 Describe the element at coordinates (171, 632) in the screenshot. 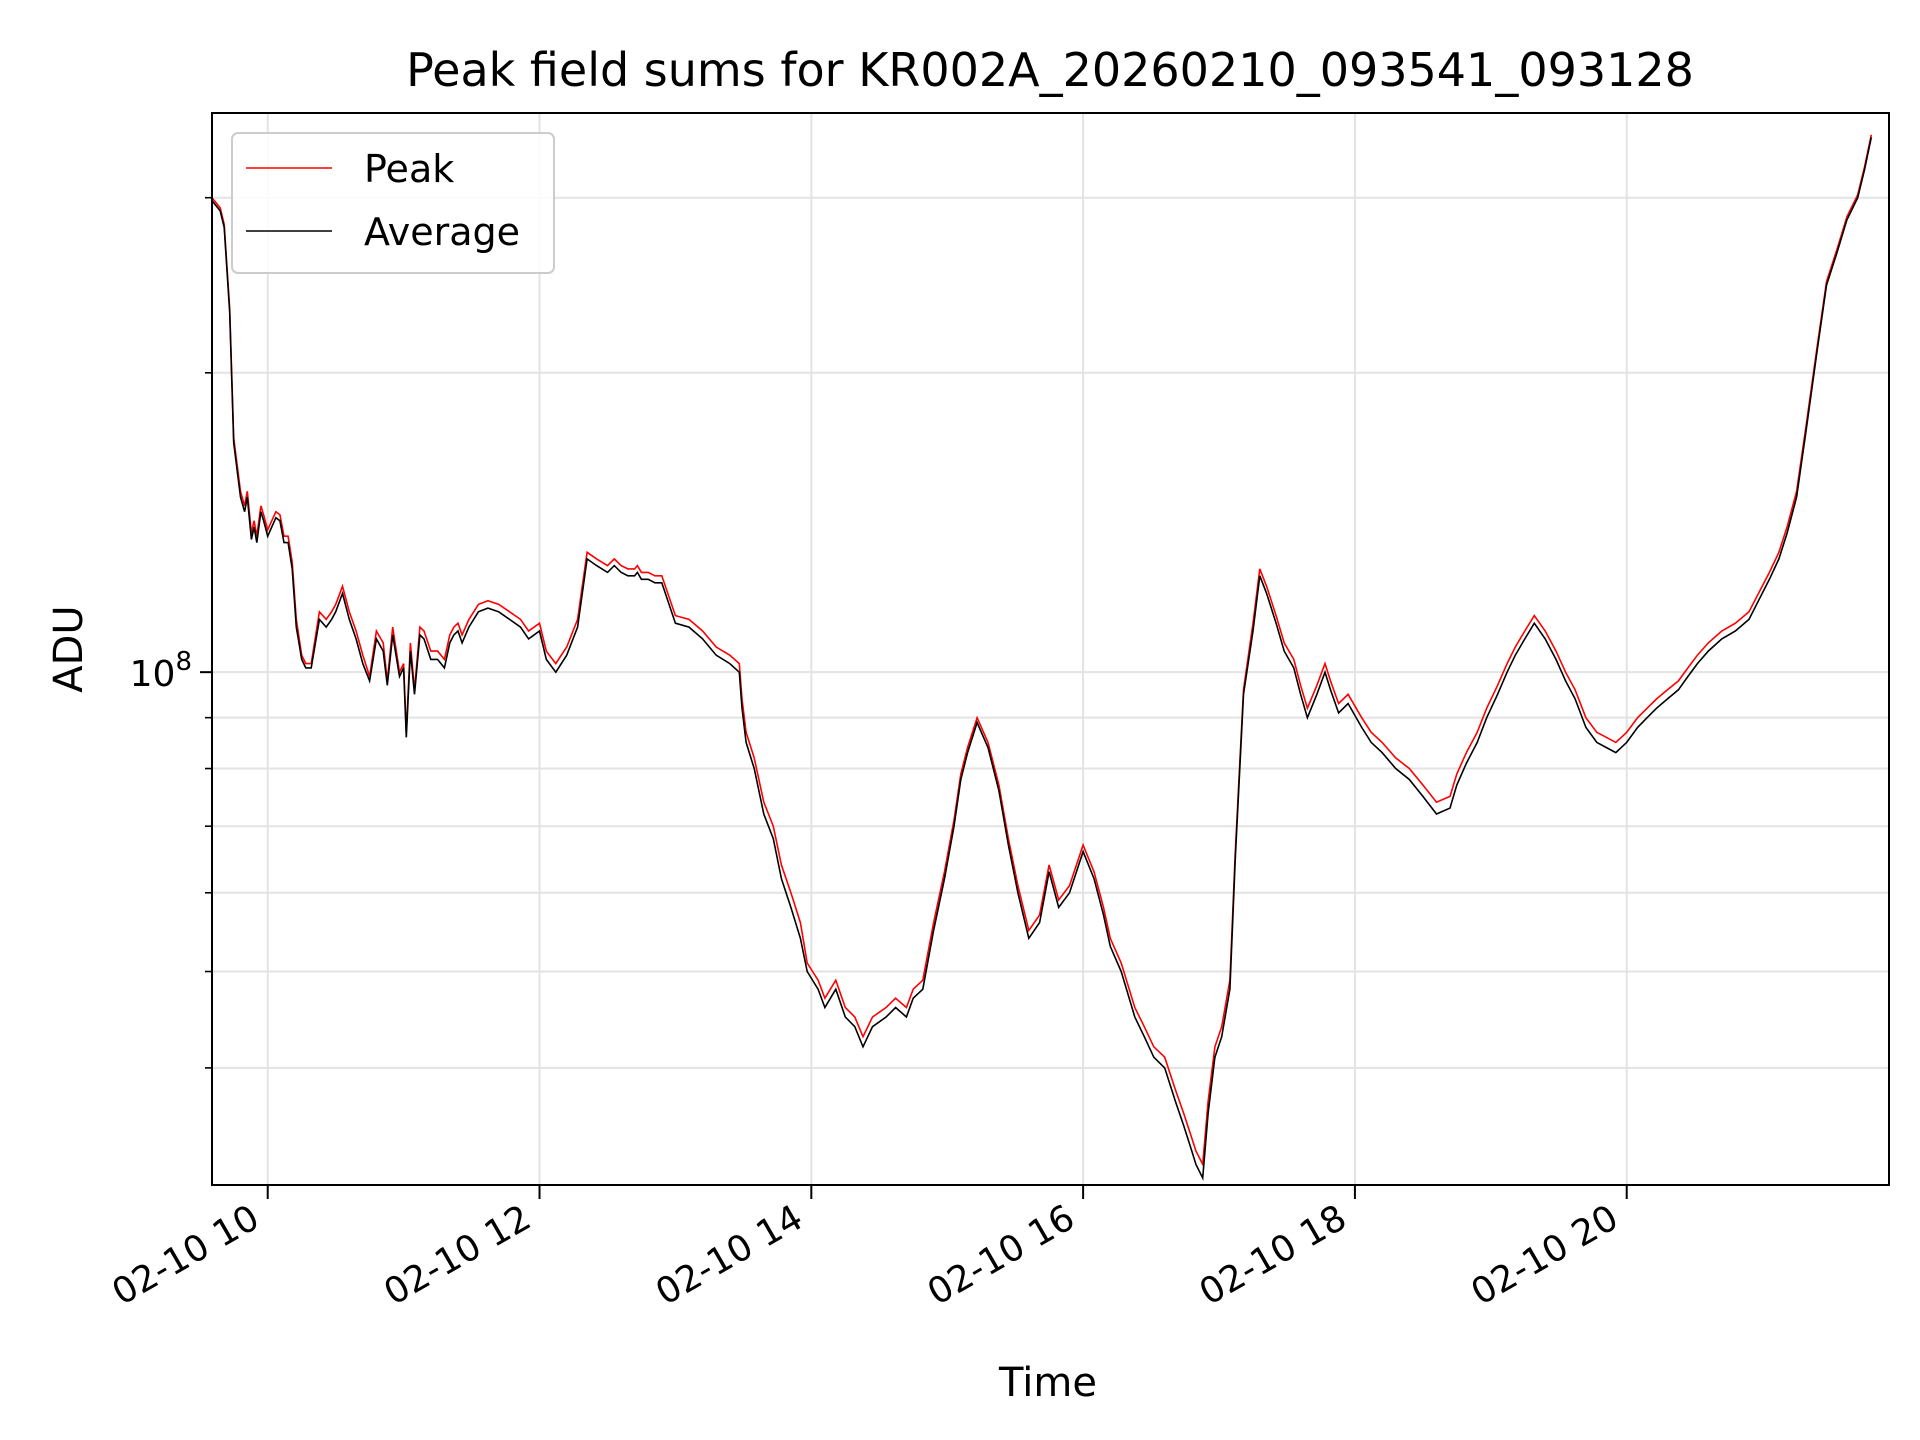

I see `y-axis-ticks: 108` at that location.